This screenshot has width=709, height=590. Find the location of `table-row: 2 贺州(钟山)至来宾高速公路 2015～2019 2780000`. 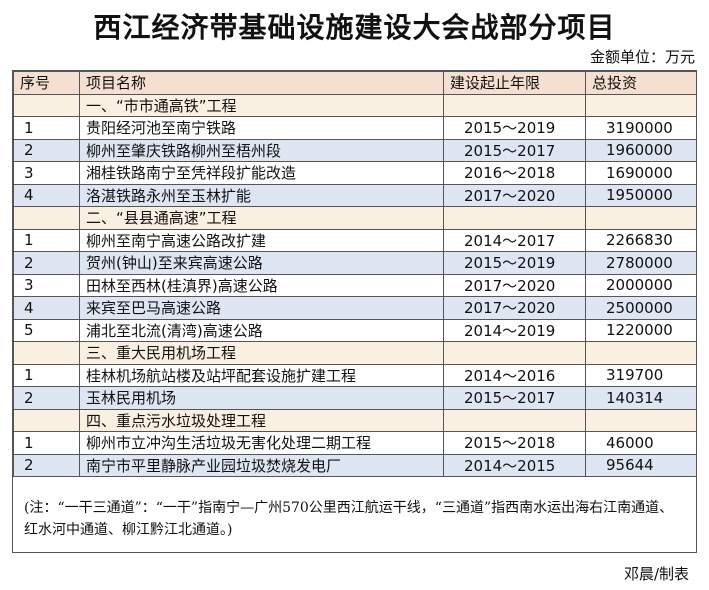

table-row: 2 贺州(钟山)至来宾高速公路 2015～2019 2780000 is located at coordinates (355, 263).